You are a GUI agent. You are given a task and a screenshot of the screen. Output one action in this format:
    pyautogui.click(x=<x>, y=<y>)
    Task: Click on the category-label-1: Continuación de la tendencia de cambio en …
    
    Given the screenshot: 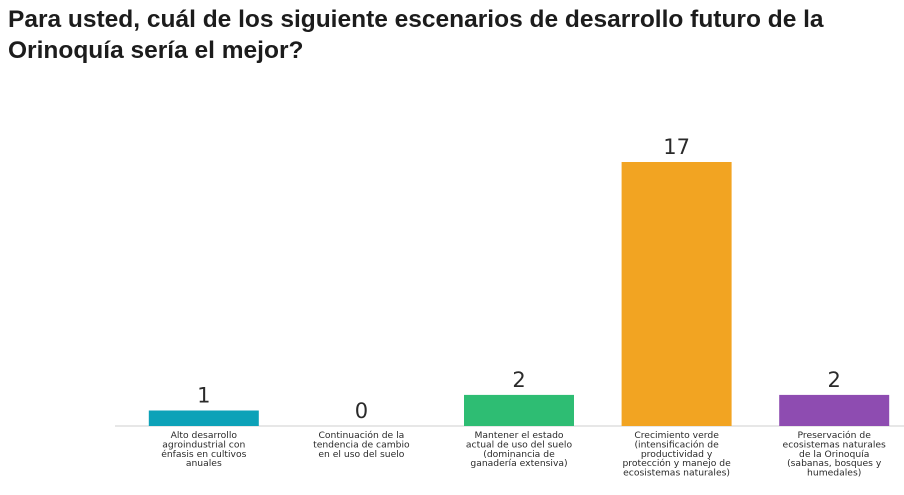 What is the action you would take?
    pyautogui.click(x=361, y=445)
    